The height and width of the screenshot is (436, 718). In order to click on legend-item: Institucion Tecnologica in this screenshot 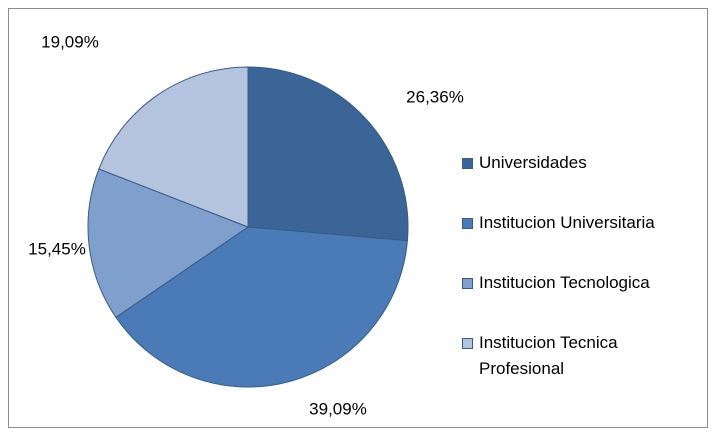, I will do `click(585, 300)`.